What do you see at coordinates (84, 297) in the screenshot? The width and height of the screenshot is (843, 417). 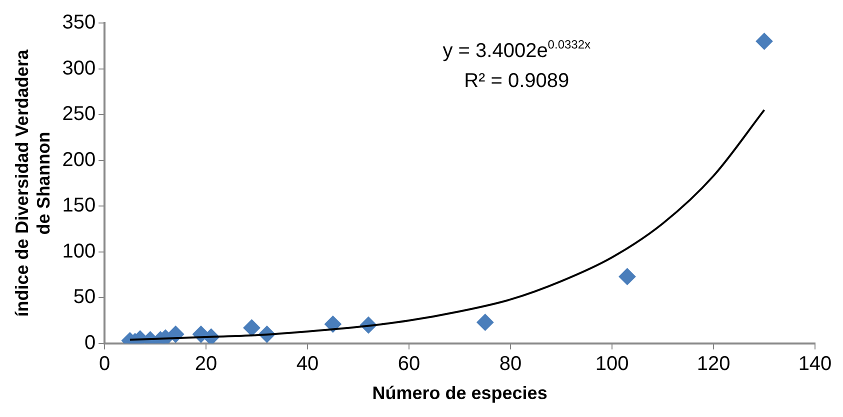 I see `y-tick-label: 50` at bounding box center [84, 297].